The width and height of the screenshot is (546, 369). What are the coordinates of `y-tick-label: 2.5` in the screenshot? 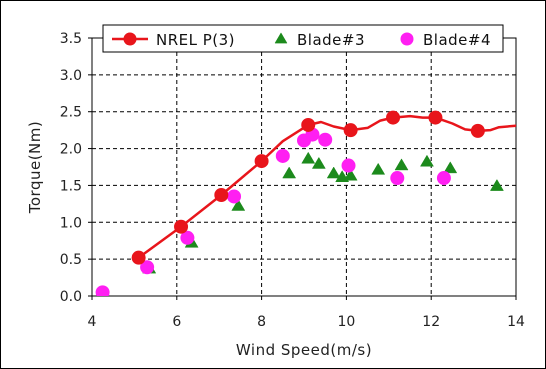 It's located at (71, 113).